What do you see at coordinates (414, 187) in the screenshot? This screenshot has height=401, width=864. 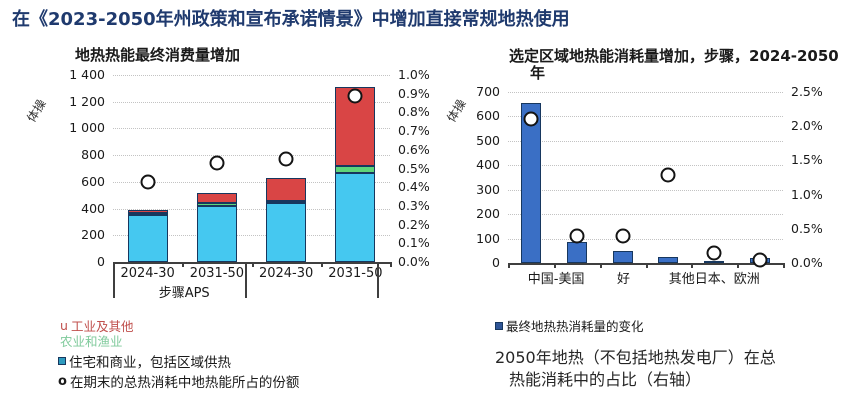 I see `y2-axis-tick-label: 0.4%` at bounding box center [414, 187].